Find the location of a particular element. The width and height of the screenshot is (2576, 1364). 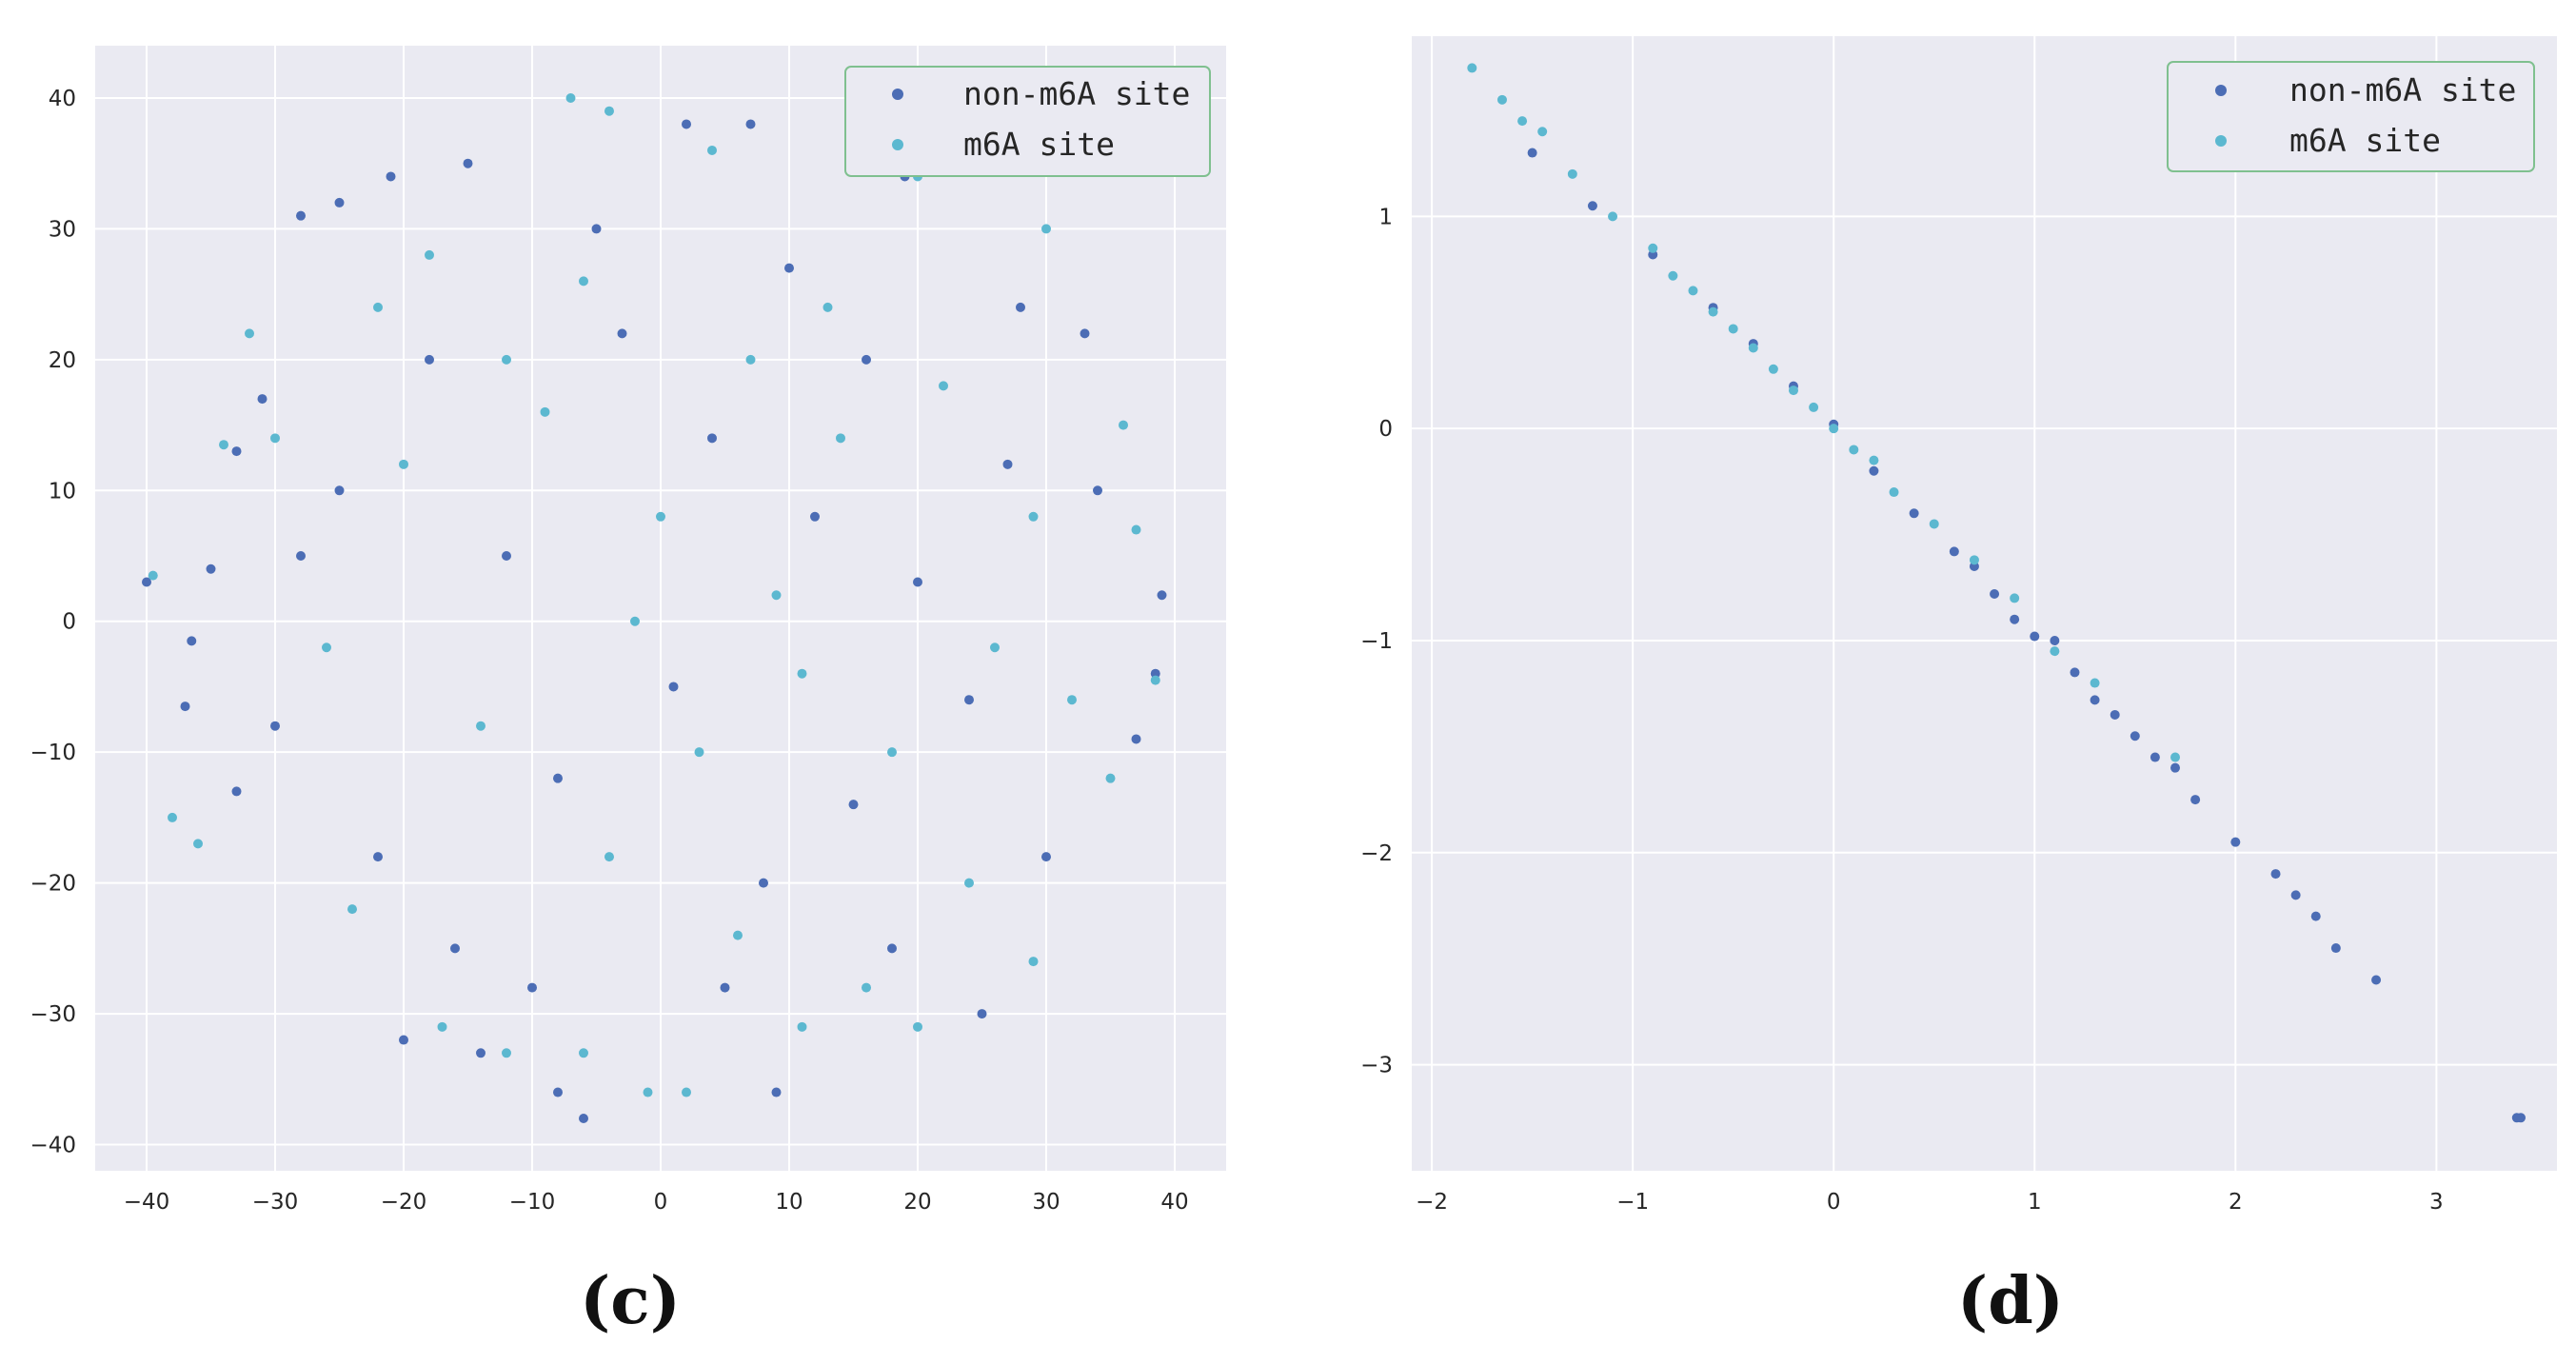

panel-c-ytick-label: 30 is located at coordinates (62, 229).